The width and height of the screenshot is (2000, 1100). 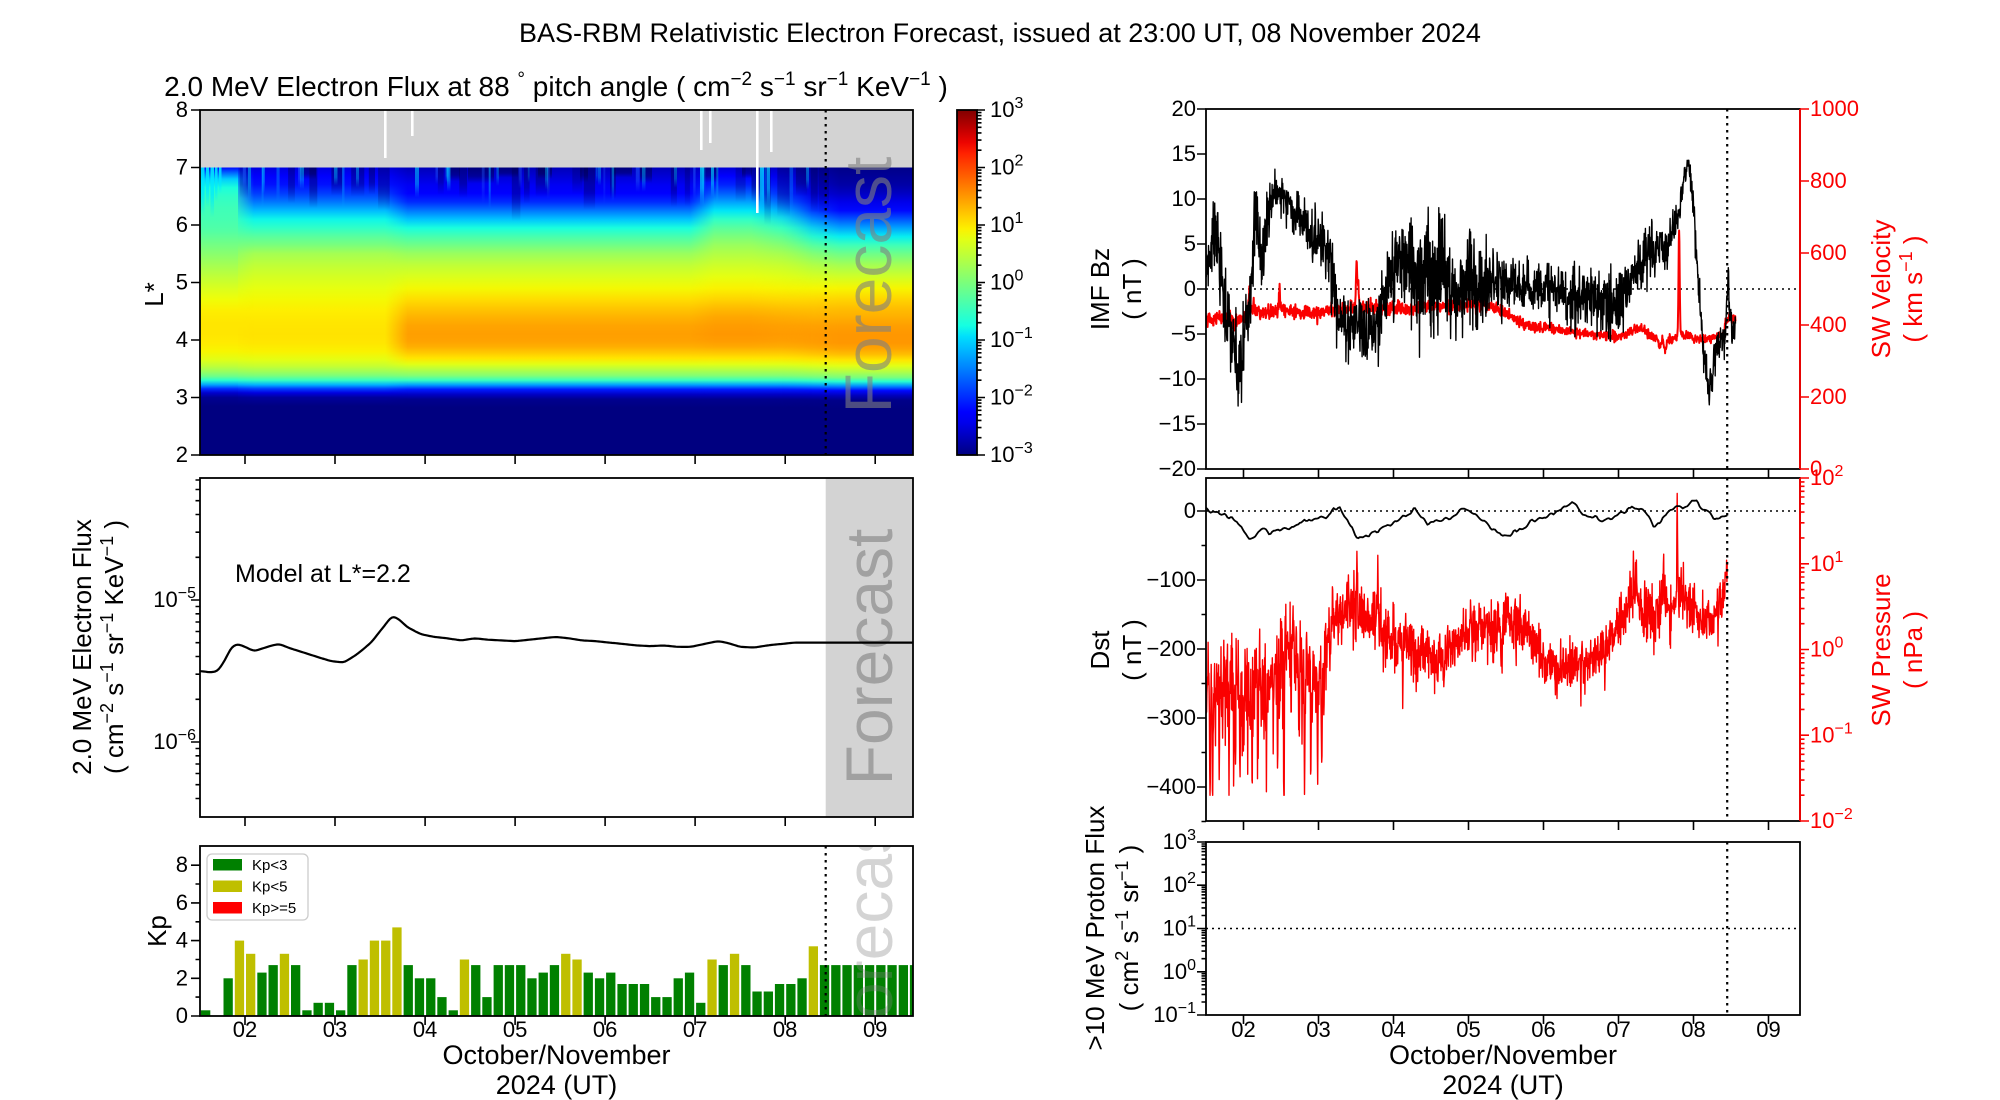 What do you see at coordinates (1913, 650) in the screenshot?
I see `svg-text: ( nPa )` at bounding box center [1913, 650].